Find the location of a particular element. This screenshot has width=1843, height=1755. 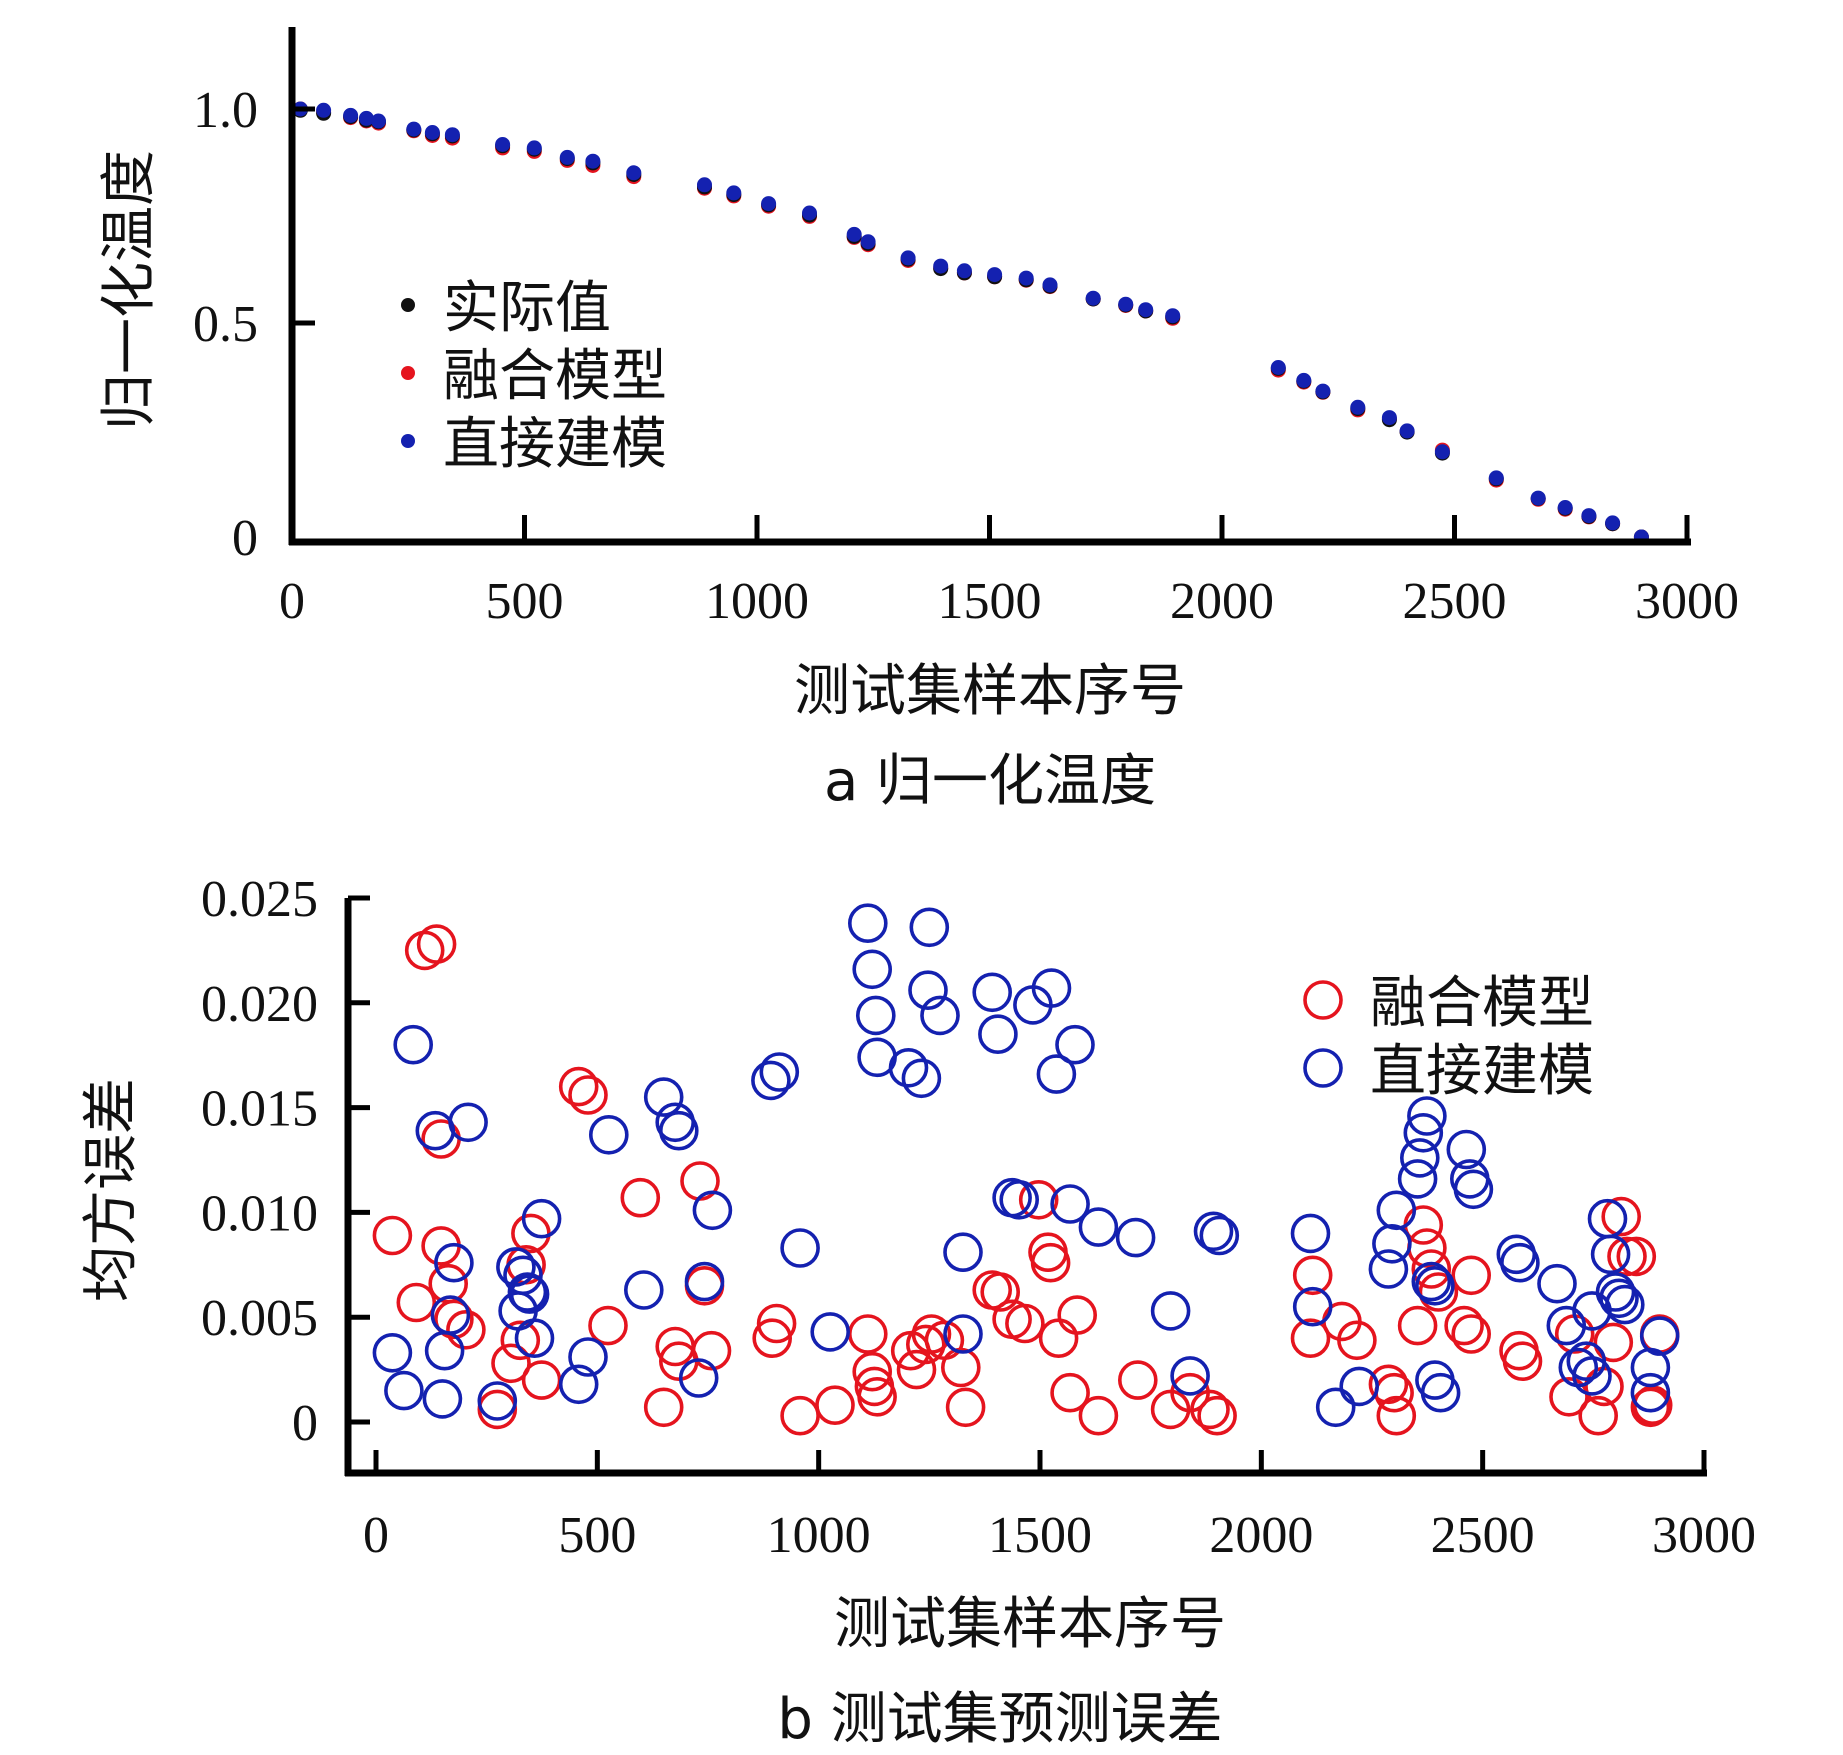

panel-b-caption: b 测试集预测误差 is located at coordinates (999, 1719).